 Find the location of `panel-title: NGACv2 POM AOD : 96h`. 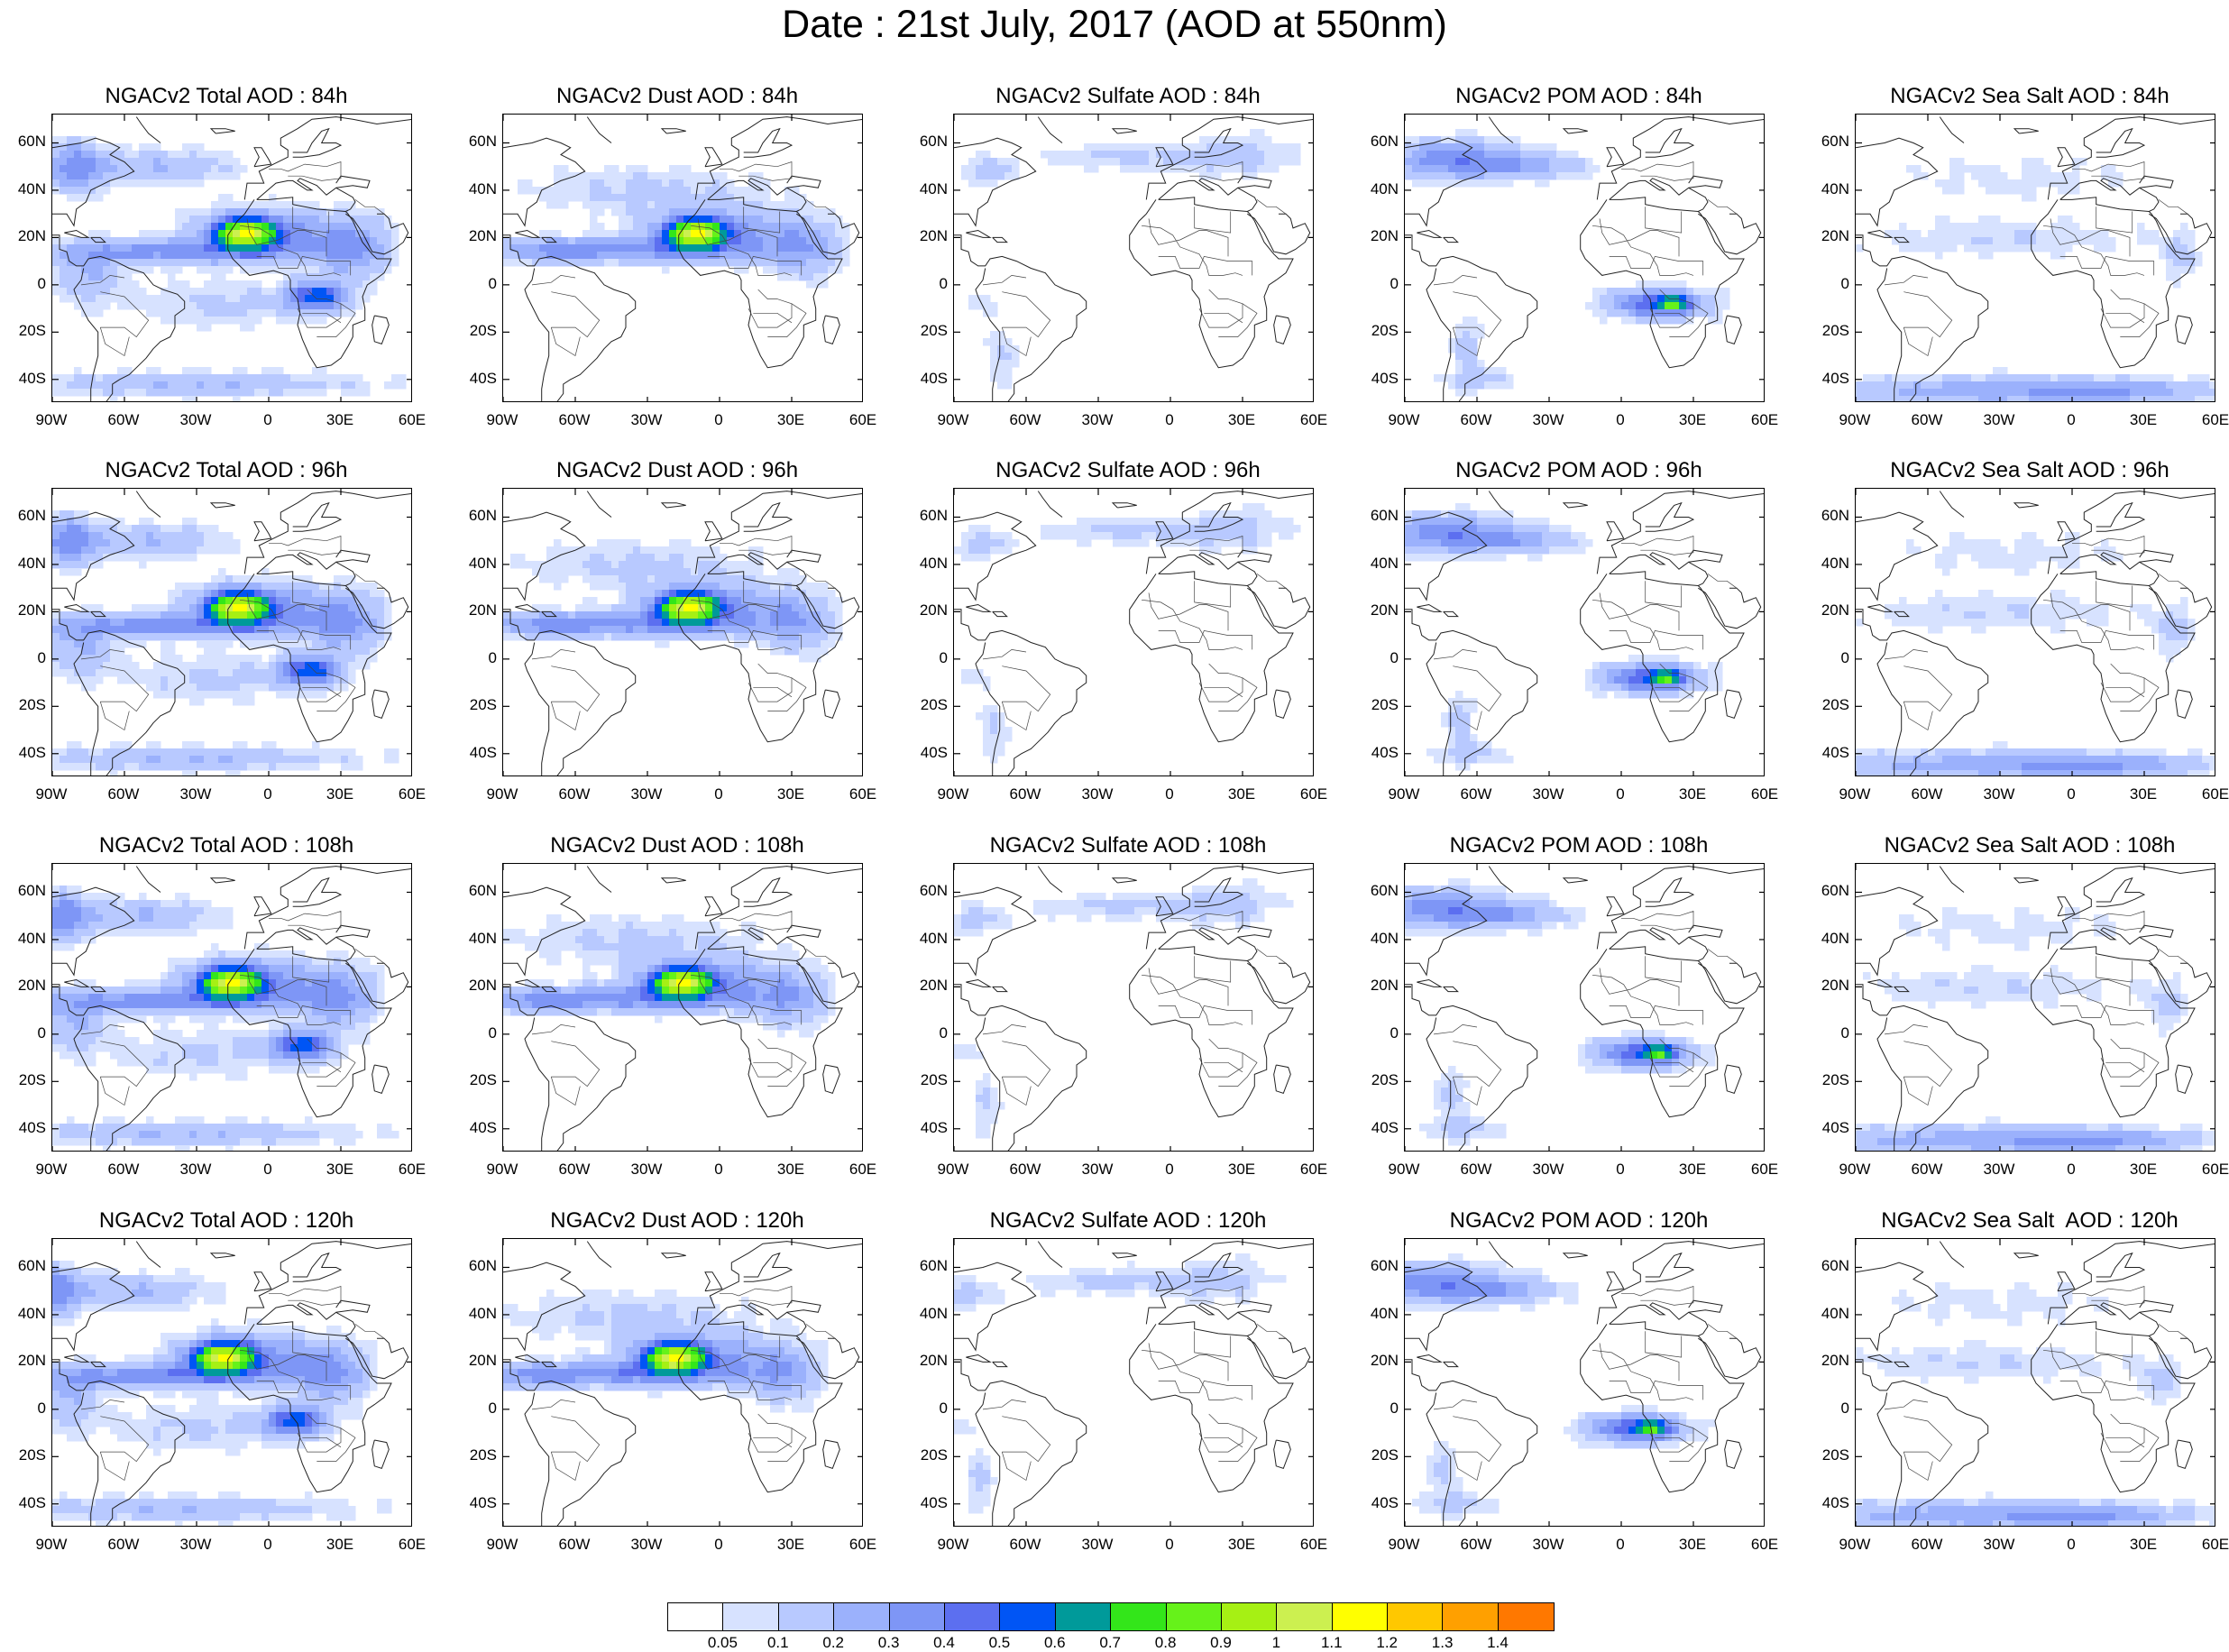

panel-title: NGACv2 POM AOD : 96h is located at coordinates (1578, 470).